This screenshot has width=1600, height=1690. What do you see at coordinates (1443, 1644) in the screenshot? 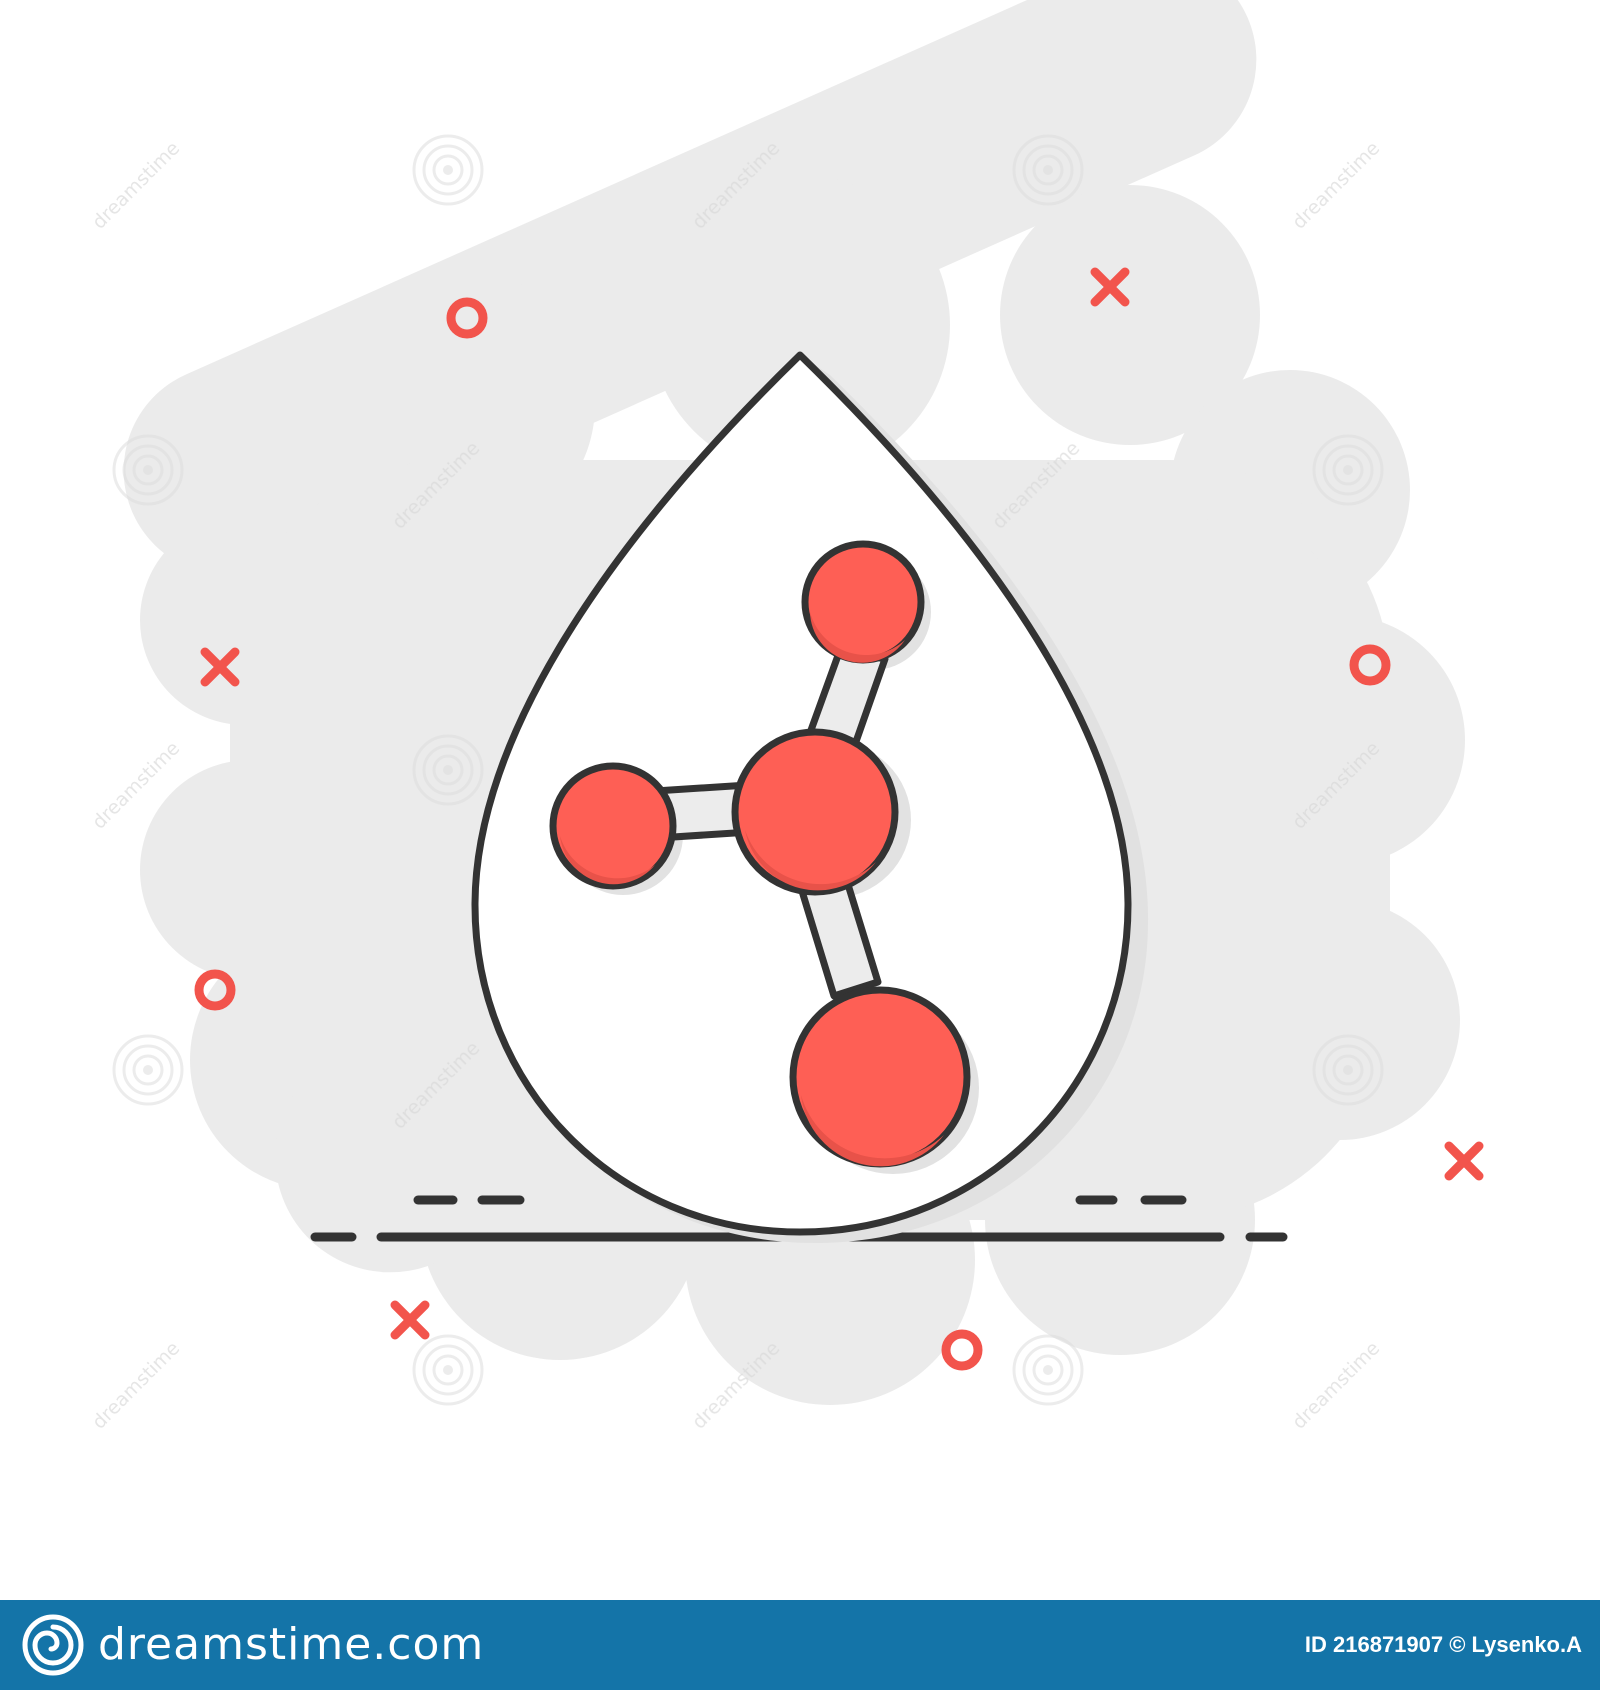
I see `image-credit: ID 216871907 © Lysenko.A` at bounding box center [1443, 1644].